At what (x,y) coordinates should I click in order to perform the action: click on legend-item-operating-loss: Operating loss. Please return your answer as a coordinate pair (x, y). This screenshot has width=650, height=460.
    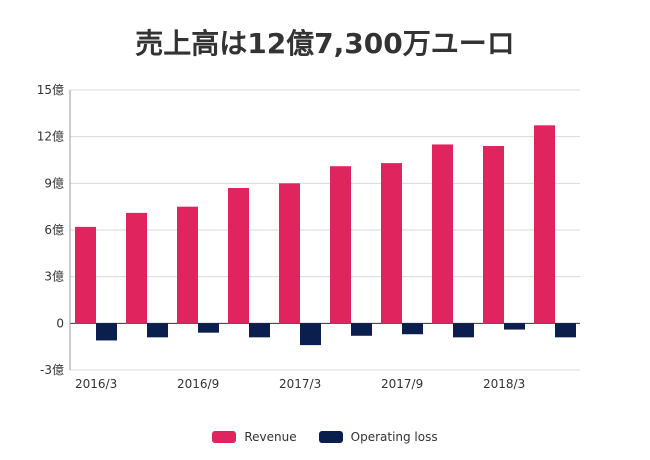
    Looking at the image, I should click on (378, 437).